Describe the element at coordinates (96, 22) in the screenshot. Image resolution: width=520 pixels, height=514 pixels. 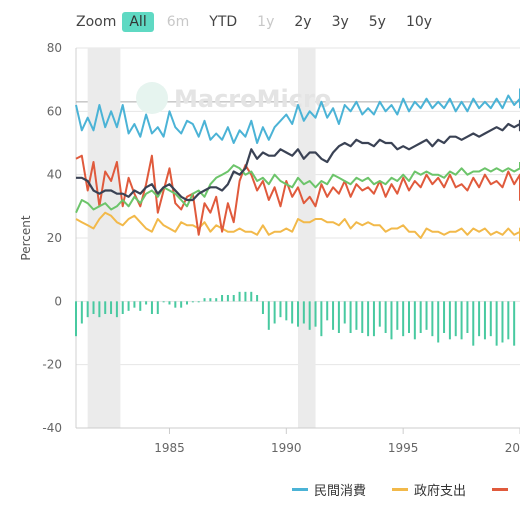
I see `zoom-label: Zoom` at that location.